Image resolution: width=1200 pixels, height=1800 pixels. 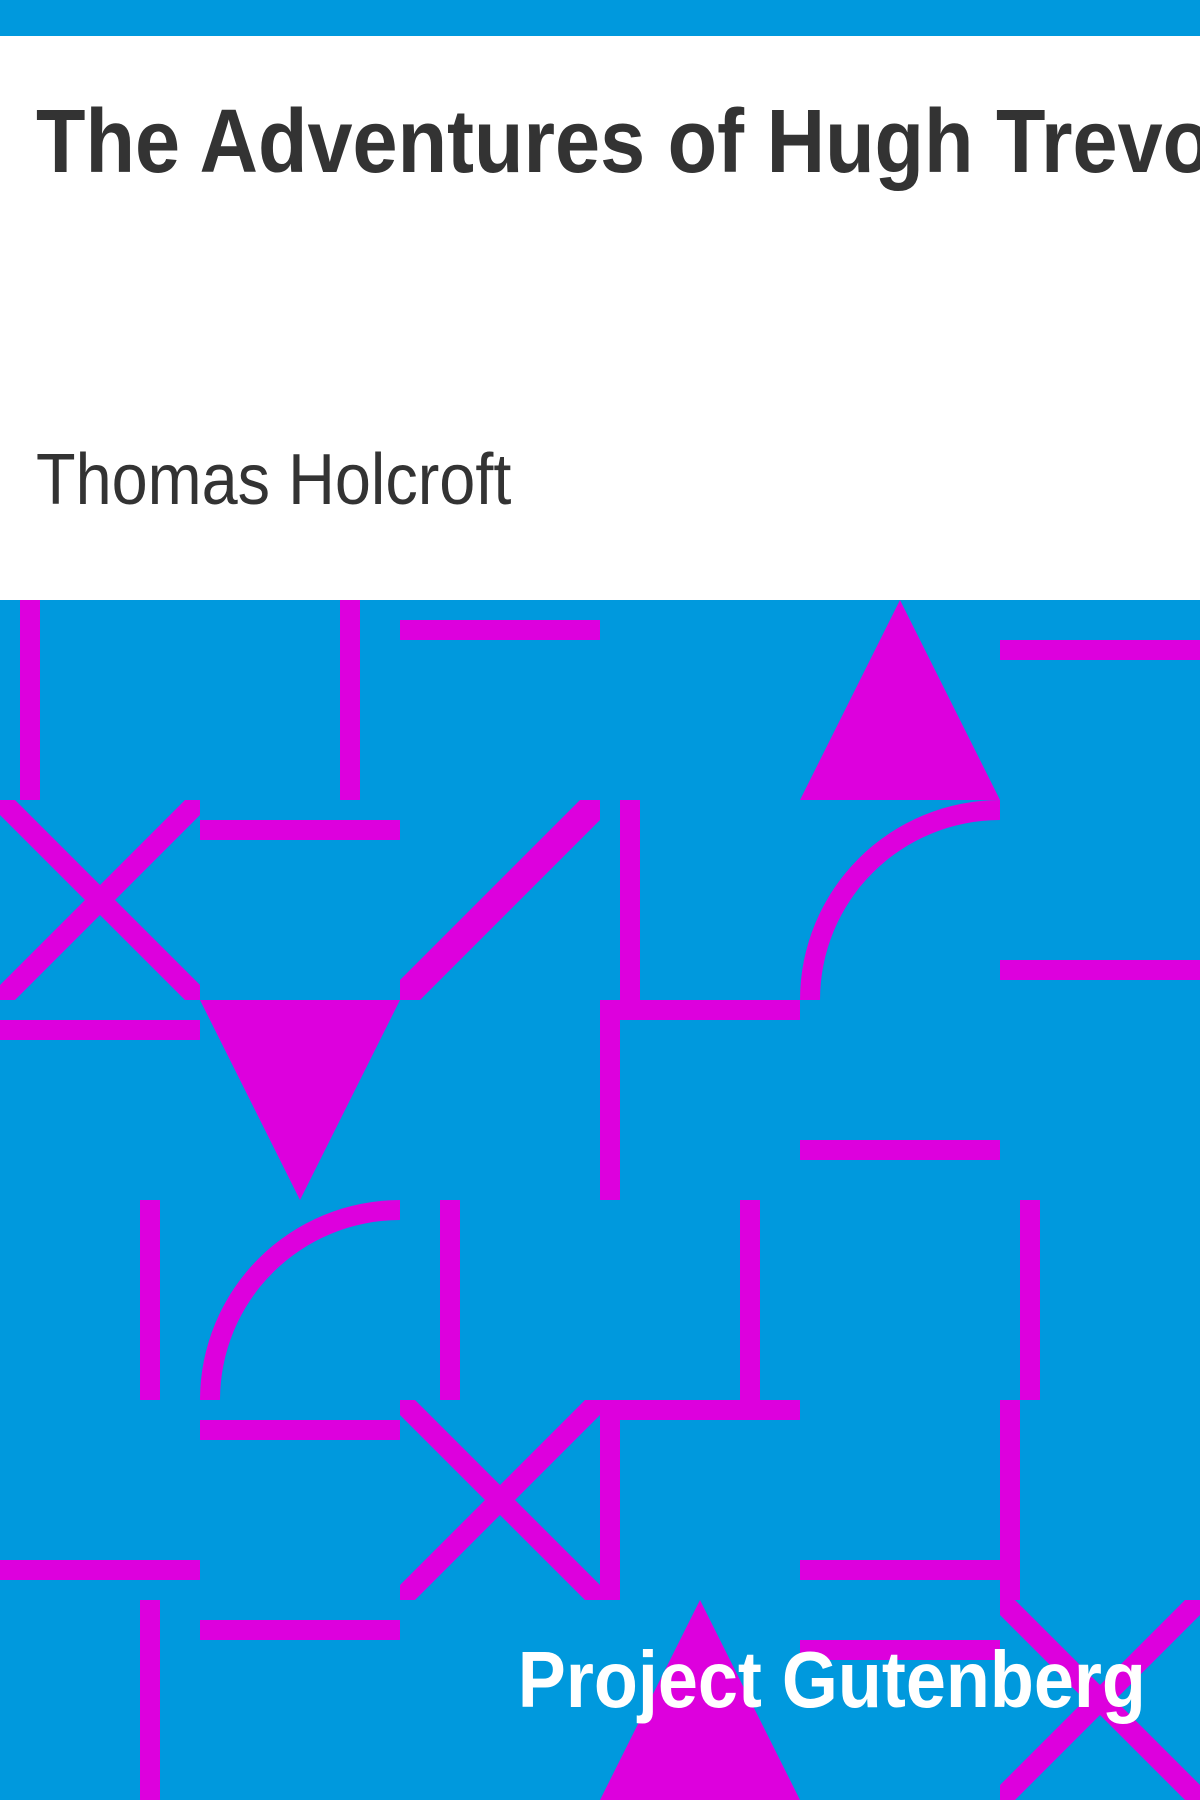 What do you see at coordinates (600, 18) in the screenshot?
I see `top-color-bar` at bounding box center [600, 18].